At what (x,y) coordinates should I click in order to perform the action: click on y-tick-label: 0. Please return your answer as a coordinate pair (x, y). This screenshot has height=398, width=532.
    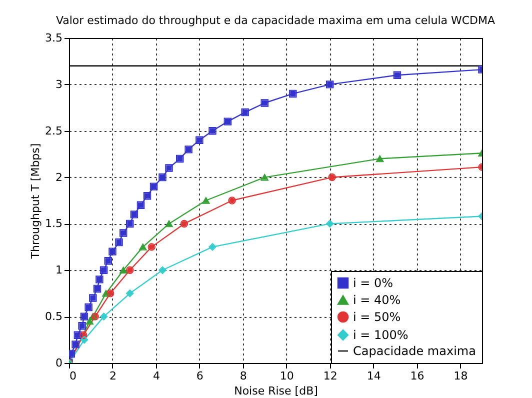
    Looking at the image, I should click on (59, 363).